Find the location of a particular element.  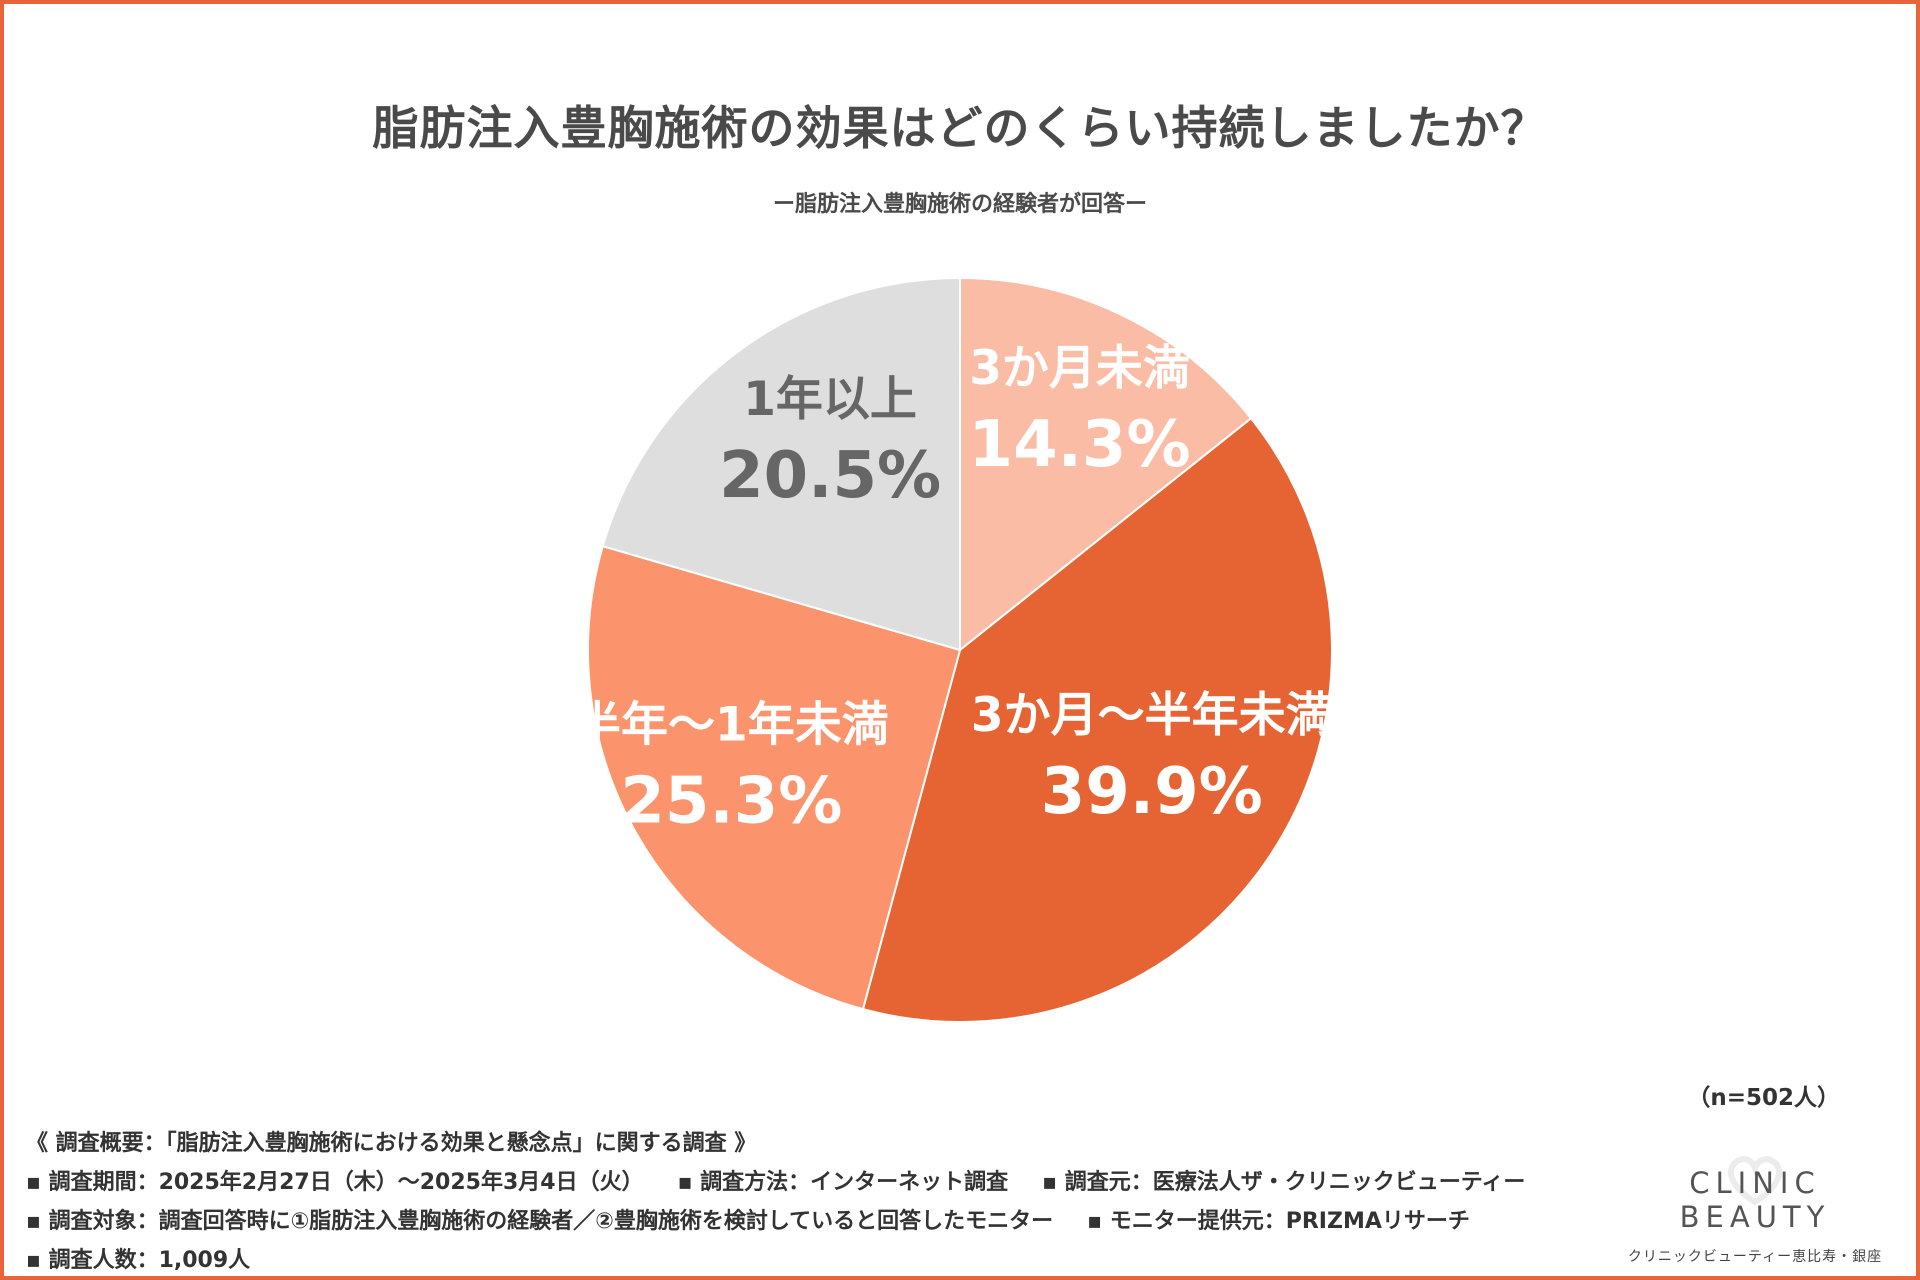

chart-title: 脂肪注入豊胸施術の効果はどのくらい持続しましたか？ is located at coordinates (960, 128).